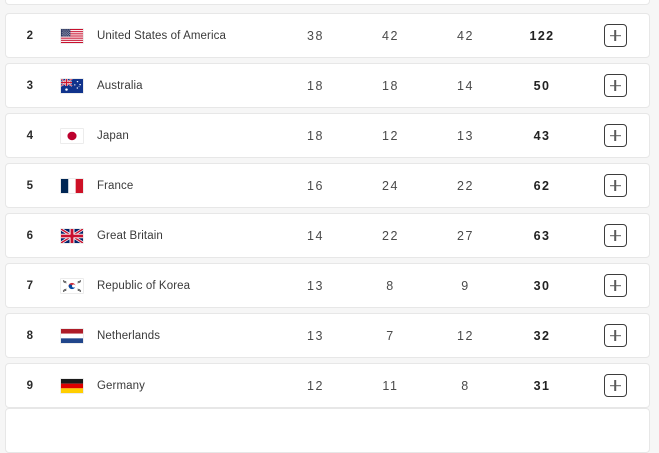 The height and width of the screenshot is (453, 659). What do you see at coordinates (390, 135) in the screenshot?
I see `silver-count: 12` at bounding box center [390, 135].